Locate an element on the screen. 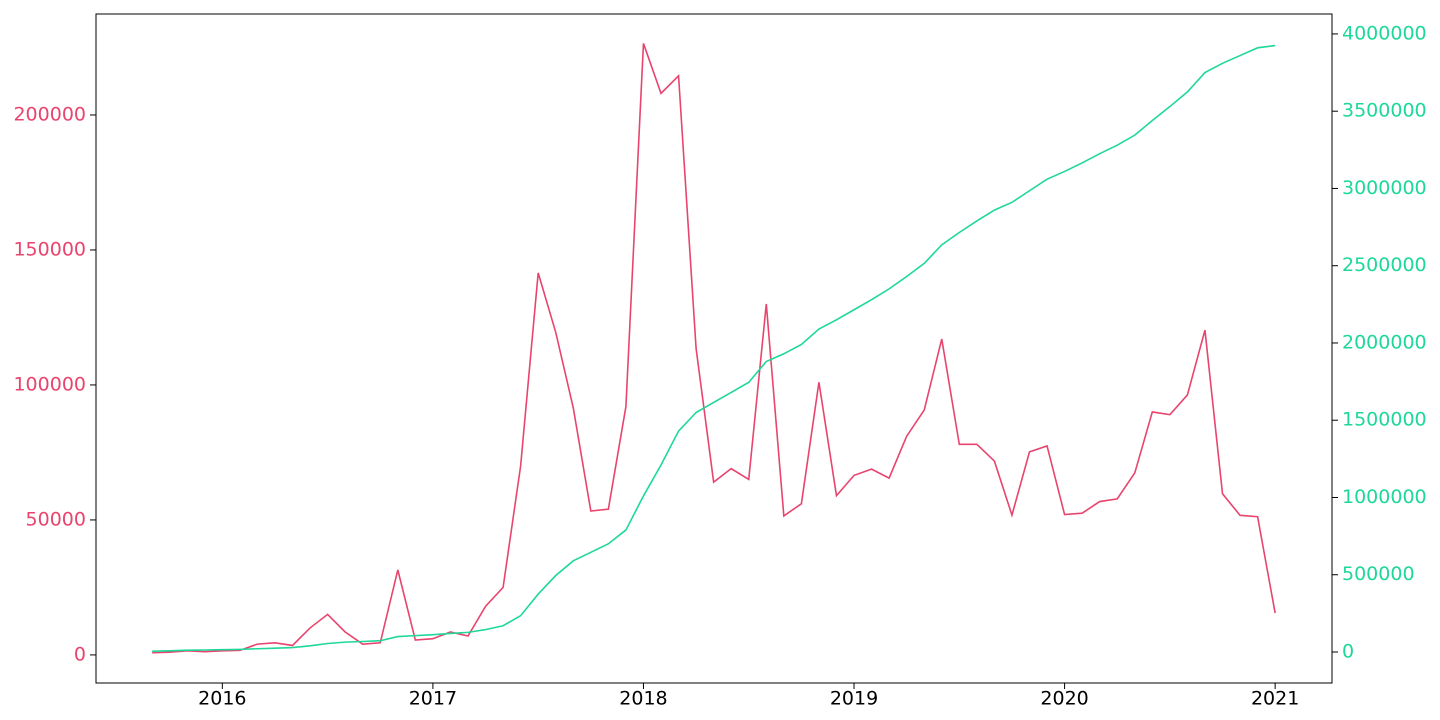 This screenshot has width=1440, height=720. y2-tick-label: 2500000 is located at coordinates (1384, 265).